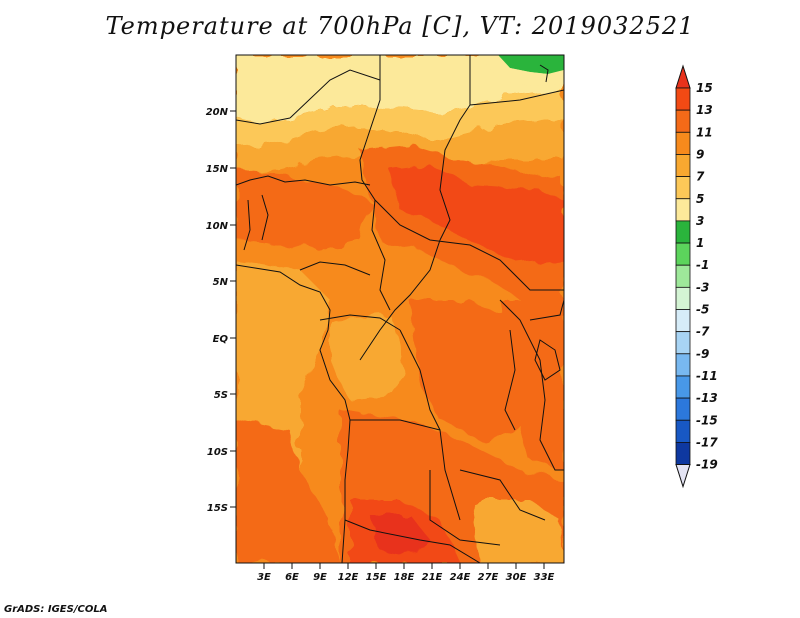 The image size is (800, 618). I want to click on band-3-5-ne, so click(521, 70).